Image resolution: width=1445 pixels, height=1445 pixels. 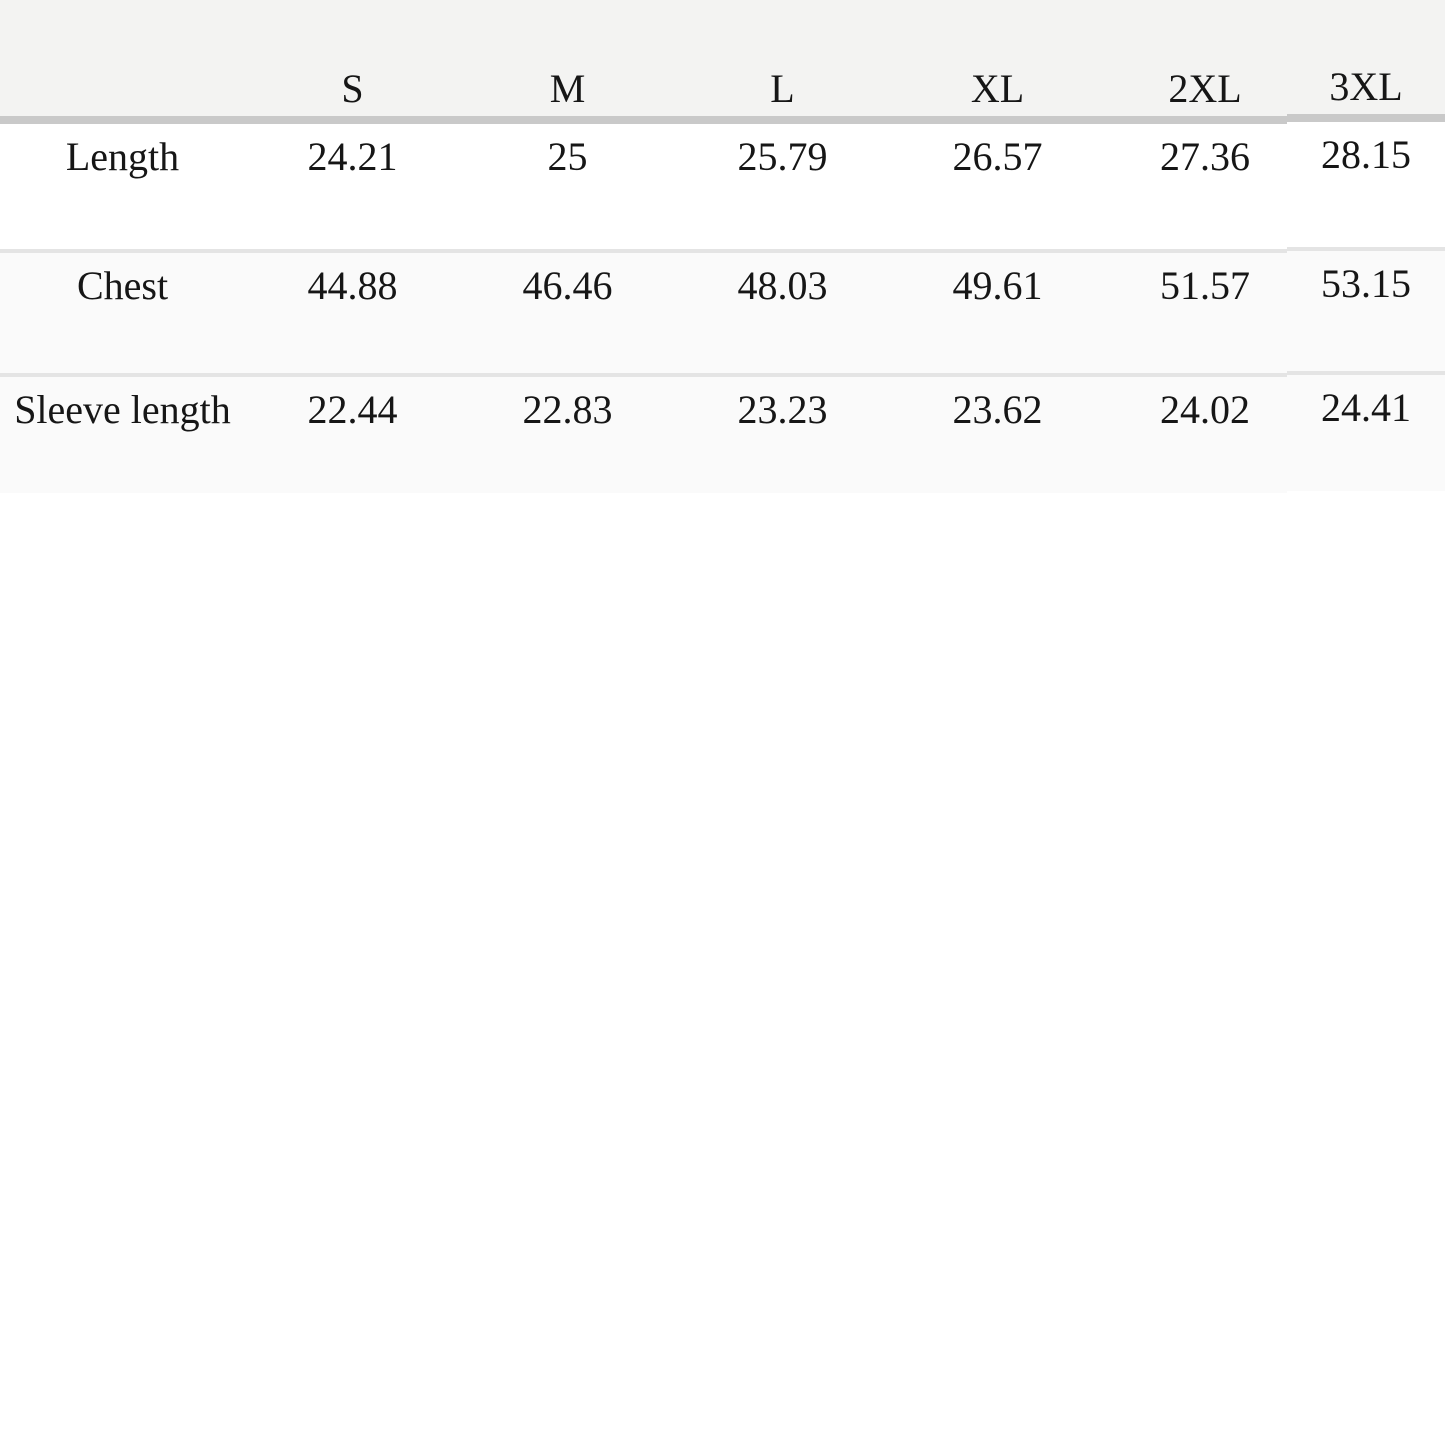 I want to click on table-row-sleeve-length: 24.41, so click(x=1366, y=431).